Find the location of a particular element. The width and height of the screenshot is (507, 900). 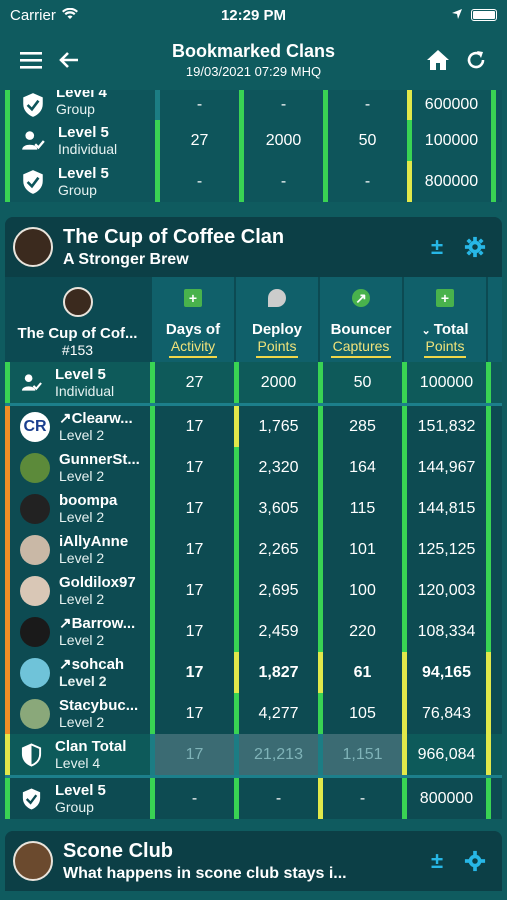

column-days-activity: + Days of Activity is located at coordinates (192, 319).